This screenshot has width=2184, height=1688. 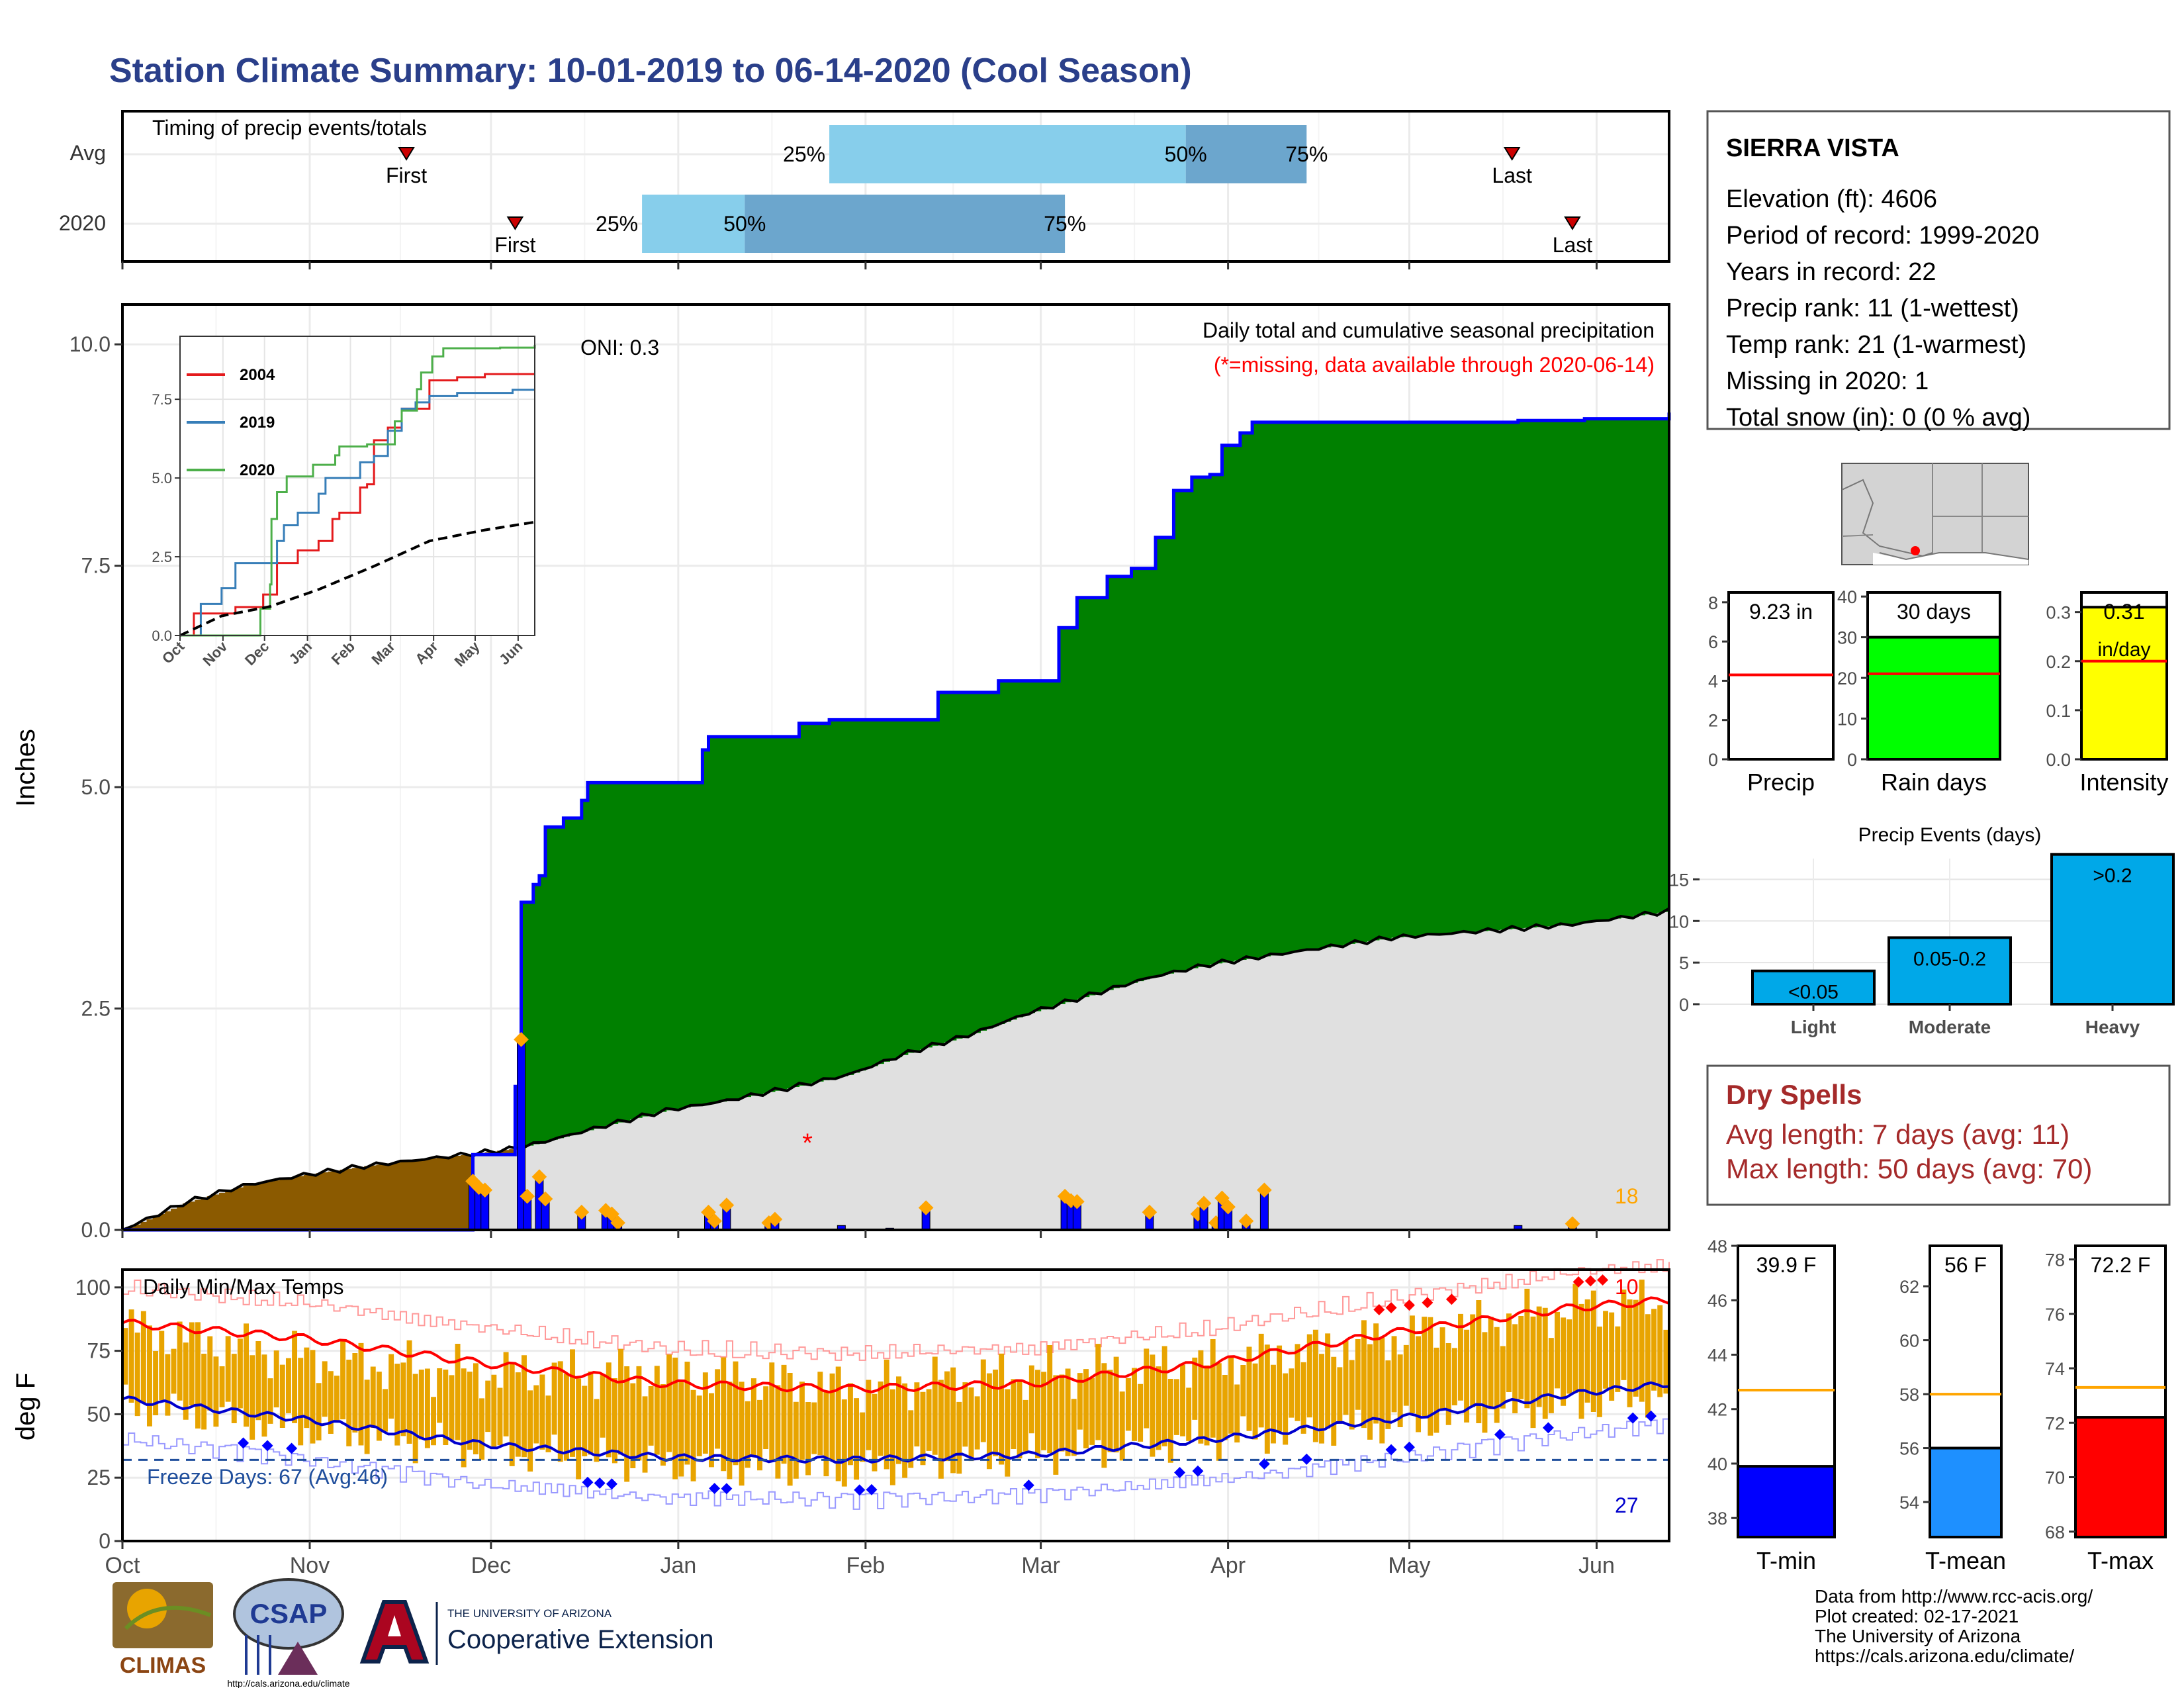 I want to click on inset-xtick-label: Jun, so click(x=510, y=653).